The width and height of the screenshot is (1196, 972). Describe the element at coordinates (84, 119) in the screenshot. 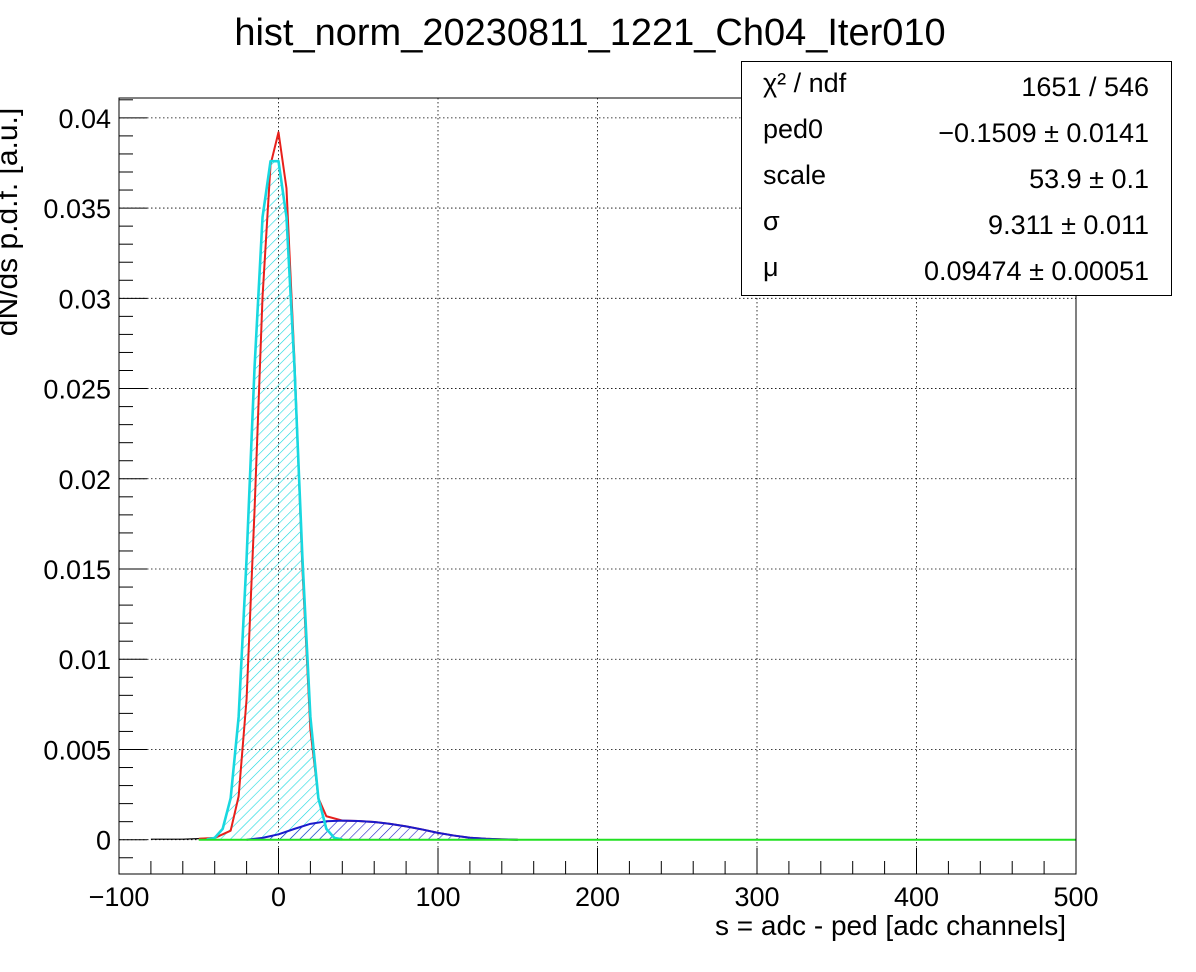

I see `y-tick-label: 0.04` at that location.